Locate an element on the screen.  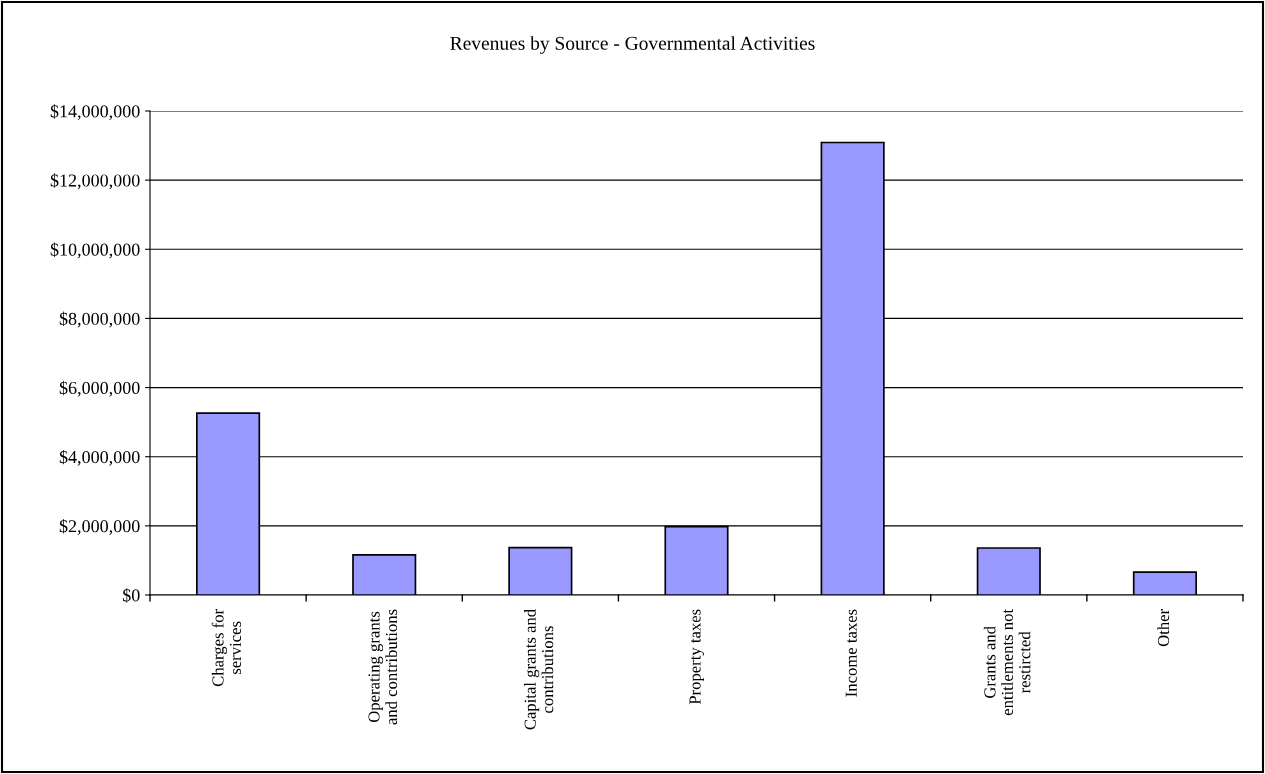
y-tick-label: $6,000,000 is located at coordinates (99, 388).